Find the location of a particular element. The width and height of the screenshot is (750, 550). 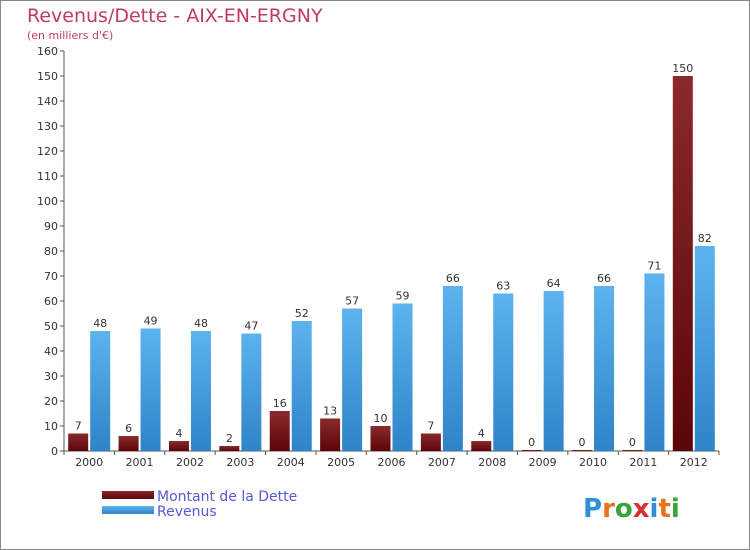

revenue-value-label: 63 is located at coordinates (503, 286).